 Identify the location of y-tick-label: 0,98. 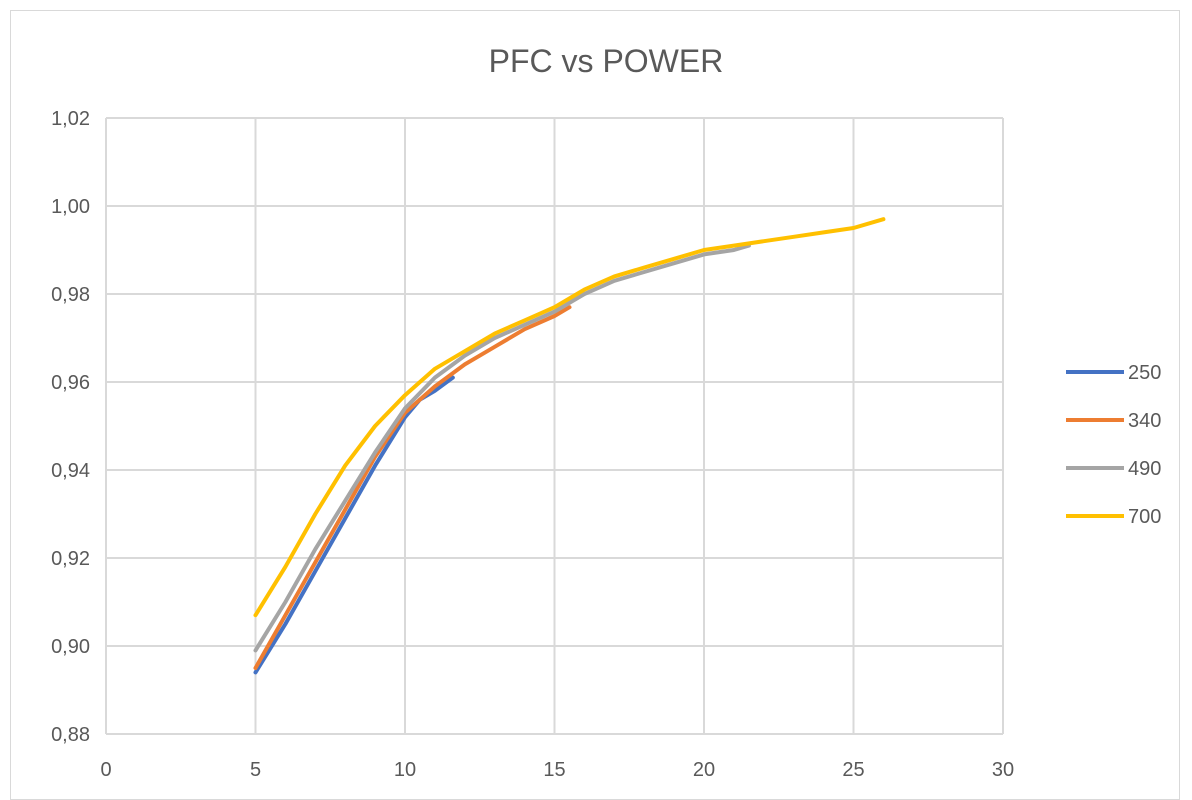
(70, 295).